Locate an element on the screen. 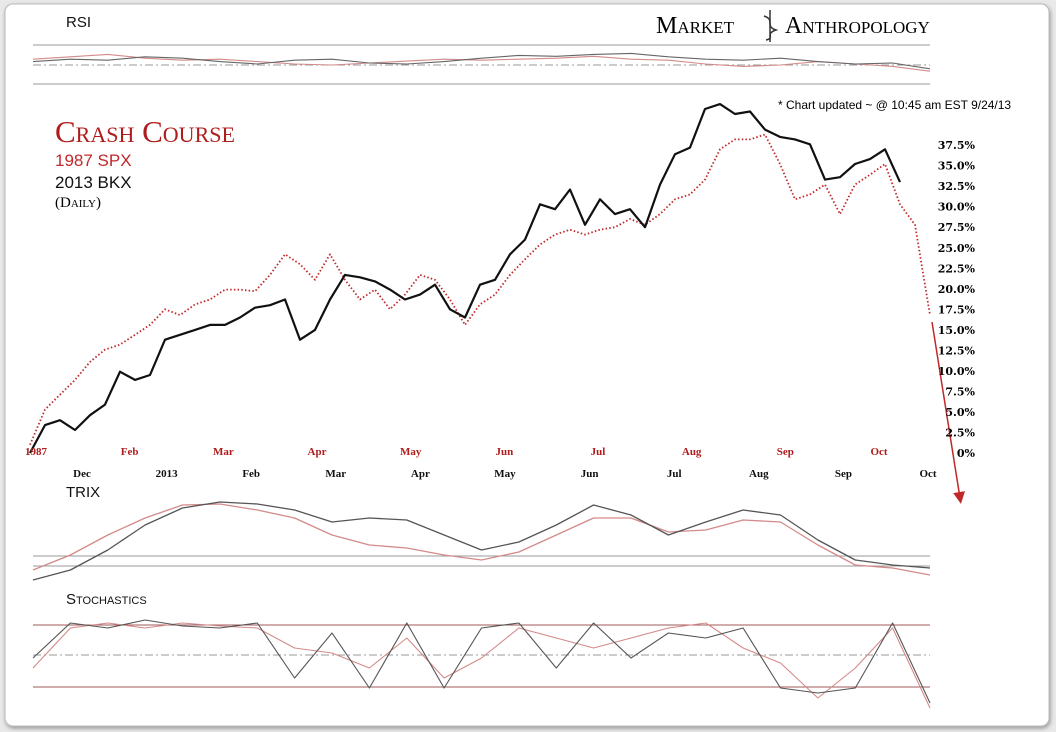 This screenshot has width=1056, height=732. brand-right: Anthropology is located at coordinates (857, 26).